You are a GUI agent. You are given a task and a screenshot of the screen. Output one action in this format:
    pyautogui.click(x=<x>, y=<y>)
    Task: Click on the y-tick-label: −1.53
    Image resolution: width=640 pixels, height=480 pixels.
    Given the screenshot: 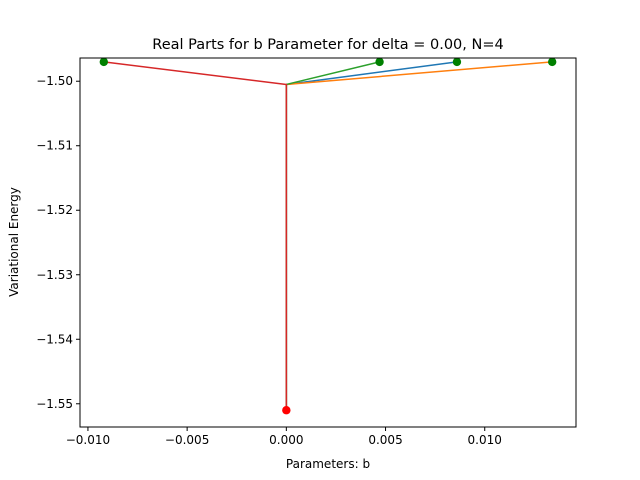 What is the action you would take?
    pyautogui.click(x=54, y=275)
    